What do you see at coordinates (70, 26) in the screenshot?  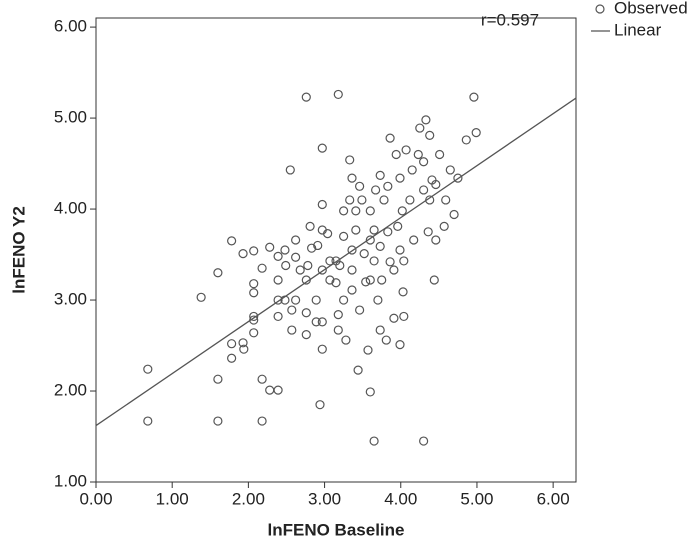 I see `y-tick-label: 6.00` at bounding box center [70, 26].